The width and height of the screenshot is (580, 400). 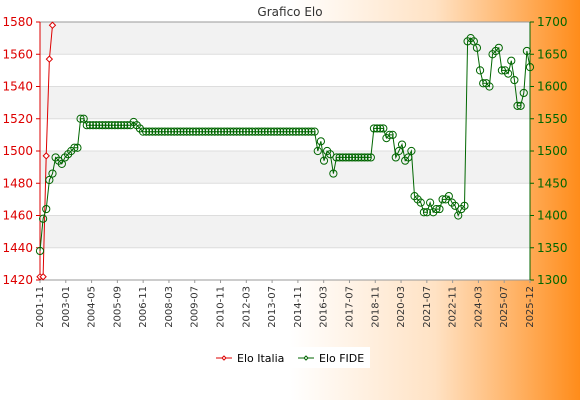 What do you see at coordinates (530, 307) in the screenshot?
I see `x-axis-tick-label: 2025-12` at bounding box center [530, 307].